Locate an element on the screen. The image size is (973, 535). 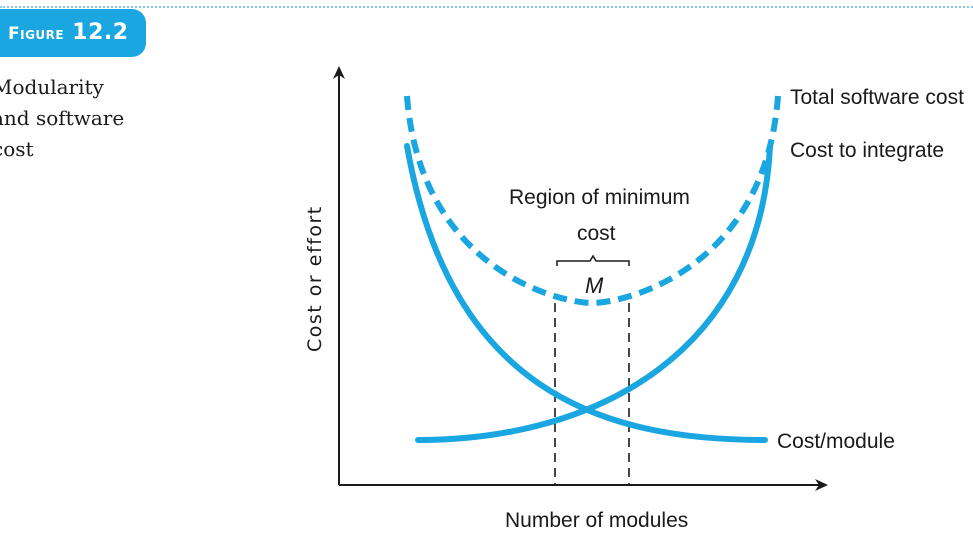
y-axis-label: Cost or effort is located at coordinates (315, 278).